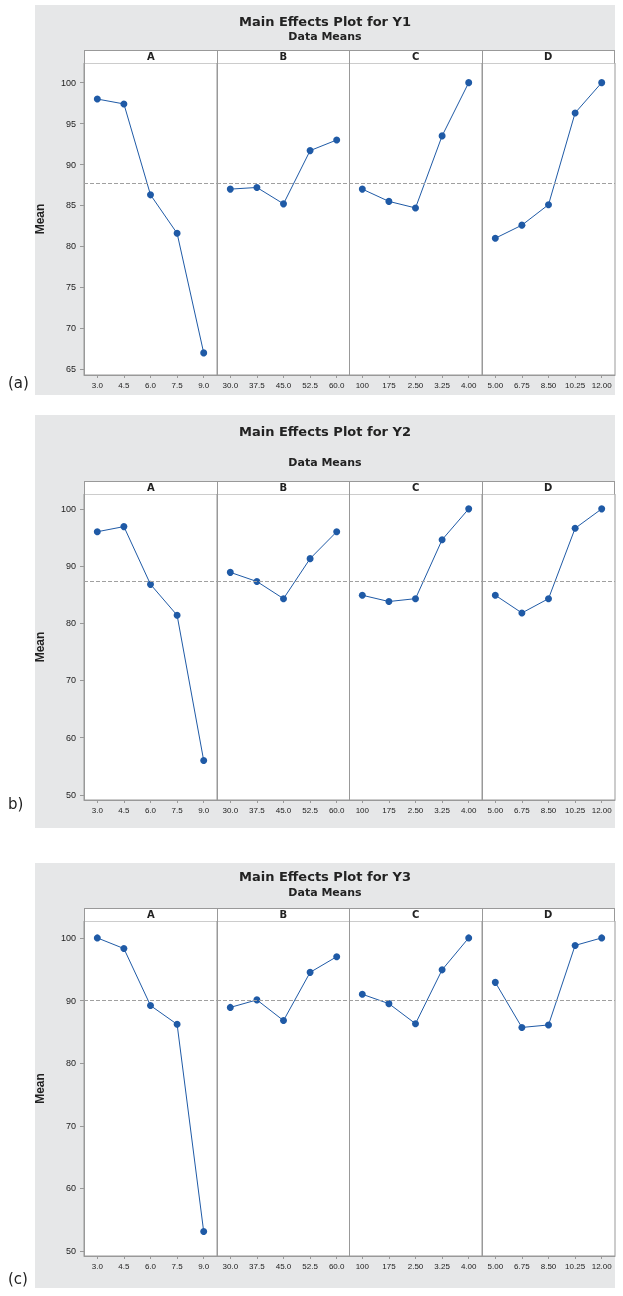 Image resolution: width=623 pixels, height=1296 pixels. I want to click on y-axis-title: Mean, so click(40, 1088).